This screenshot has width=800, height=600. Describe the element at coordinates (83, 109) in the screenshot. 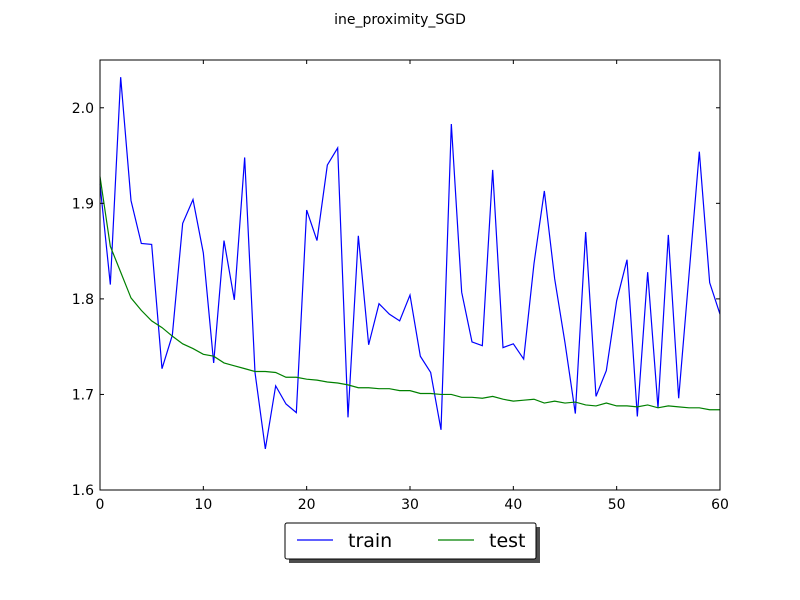

I see `y-tick-label: 2.0` at that location.